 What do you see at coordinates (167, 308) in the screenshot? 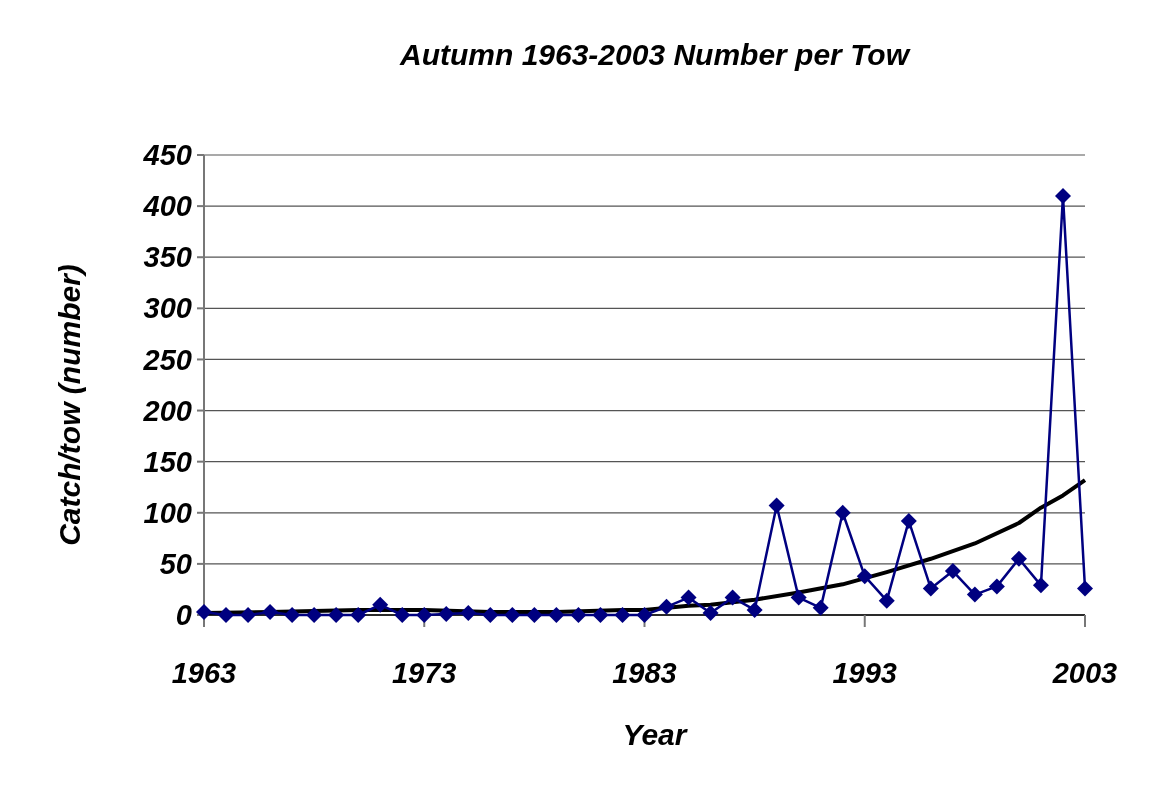
I see `y-tick-label: 300` at bounding box center [167, 308].